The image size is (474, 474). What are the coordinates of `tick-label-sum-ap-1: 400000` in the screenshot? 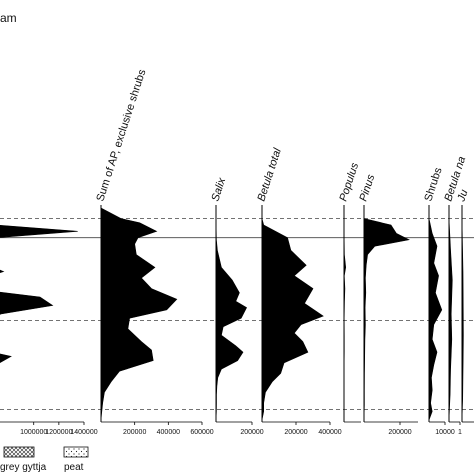 It's located at (168, 432).